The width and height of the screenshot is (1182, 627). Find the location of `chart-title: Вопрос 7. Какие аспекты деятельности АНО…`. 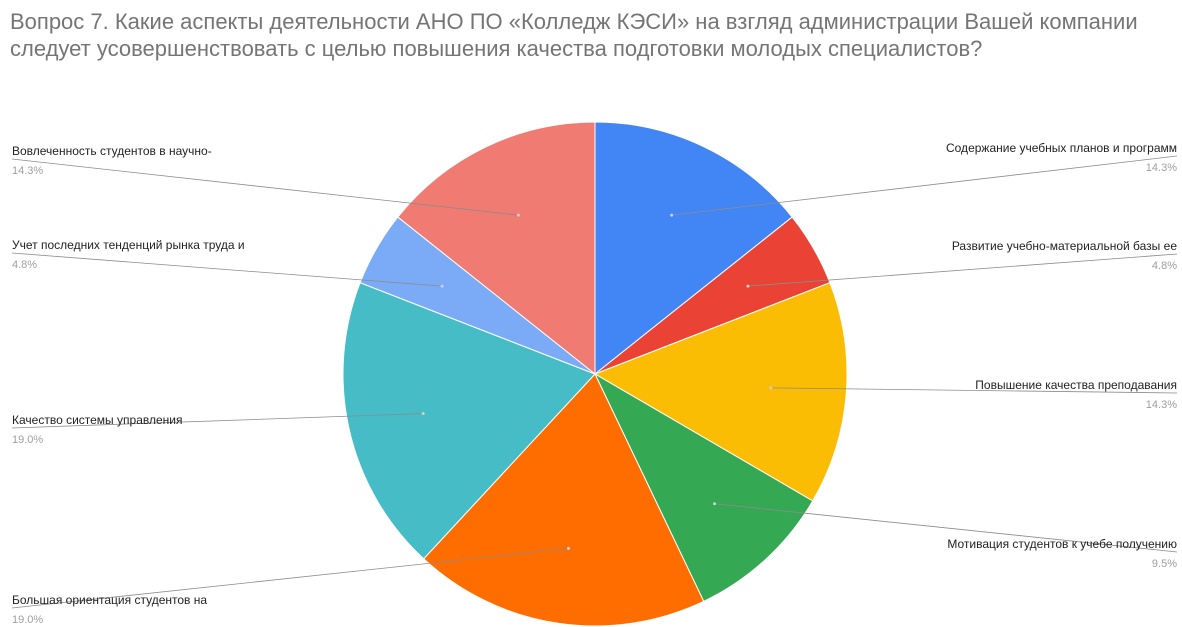

chart-title: Вопрос 7. Какие аспекты деятельности АНО… is located at coordinates (574, 35).